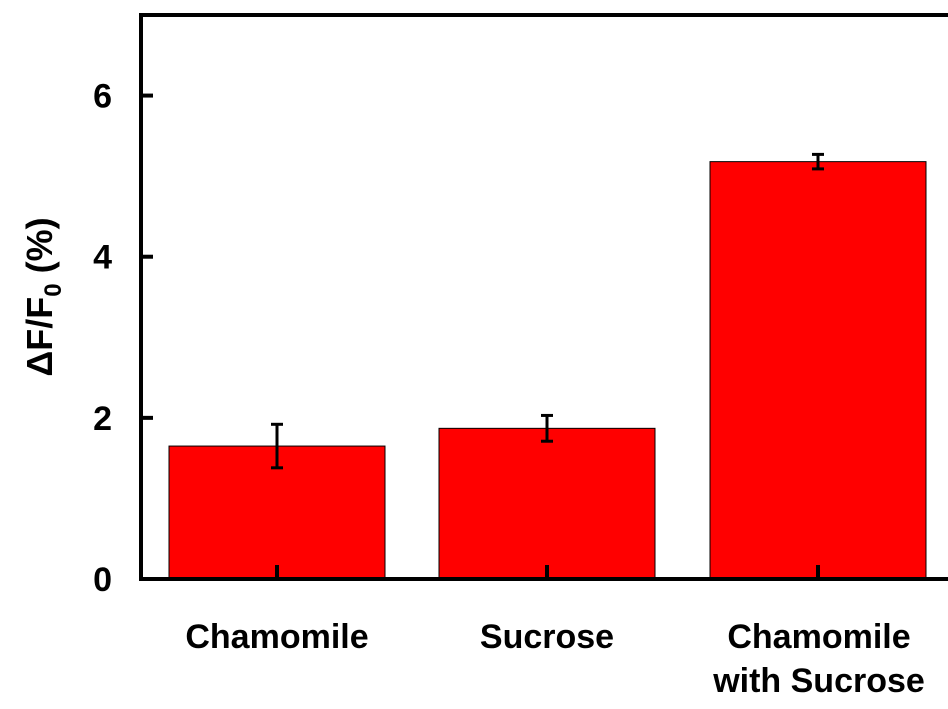 The height and width of the screenshot is (709, 948). I want to click on x-tick-label-line-1-0: Sucrose, so click(547, 637).